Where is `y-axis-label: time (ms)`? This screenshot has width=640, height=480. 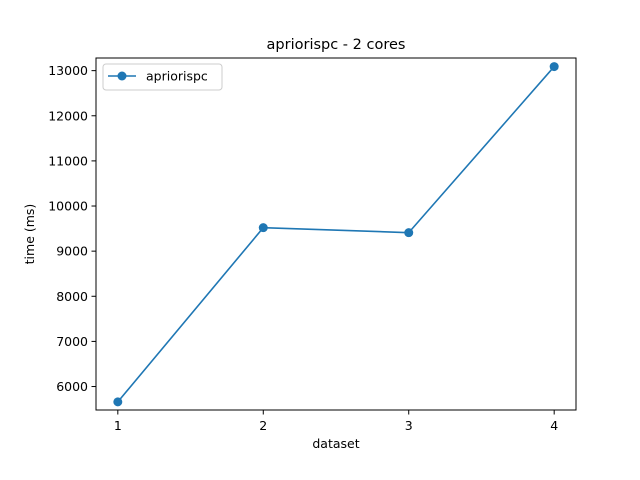 y-axis-label: time (ms) is located at coordinates (29, 234).